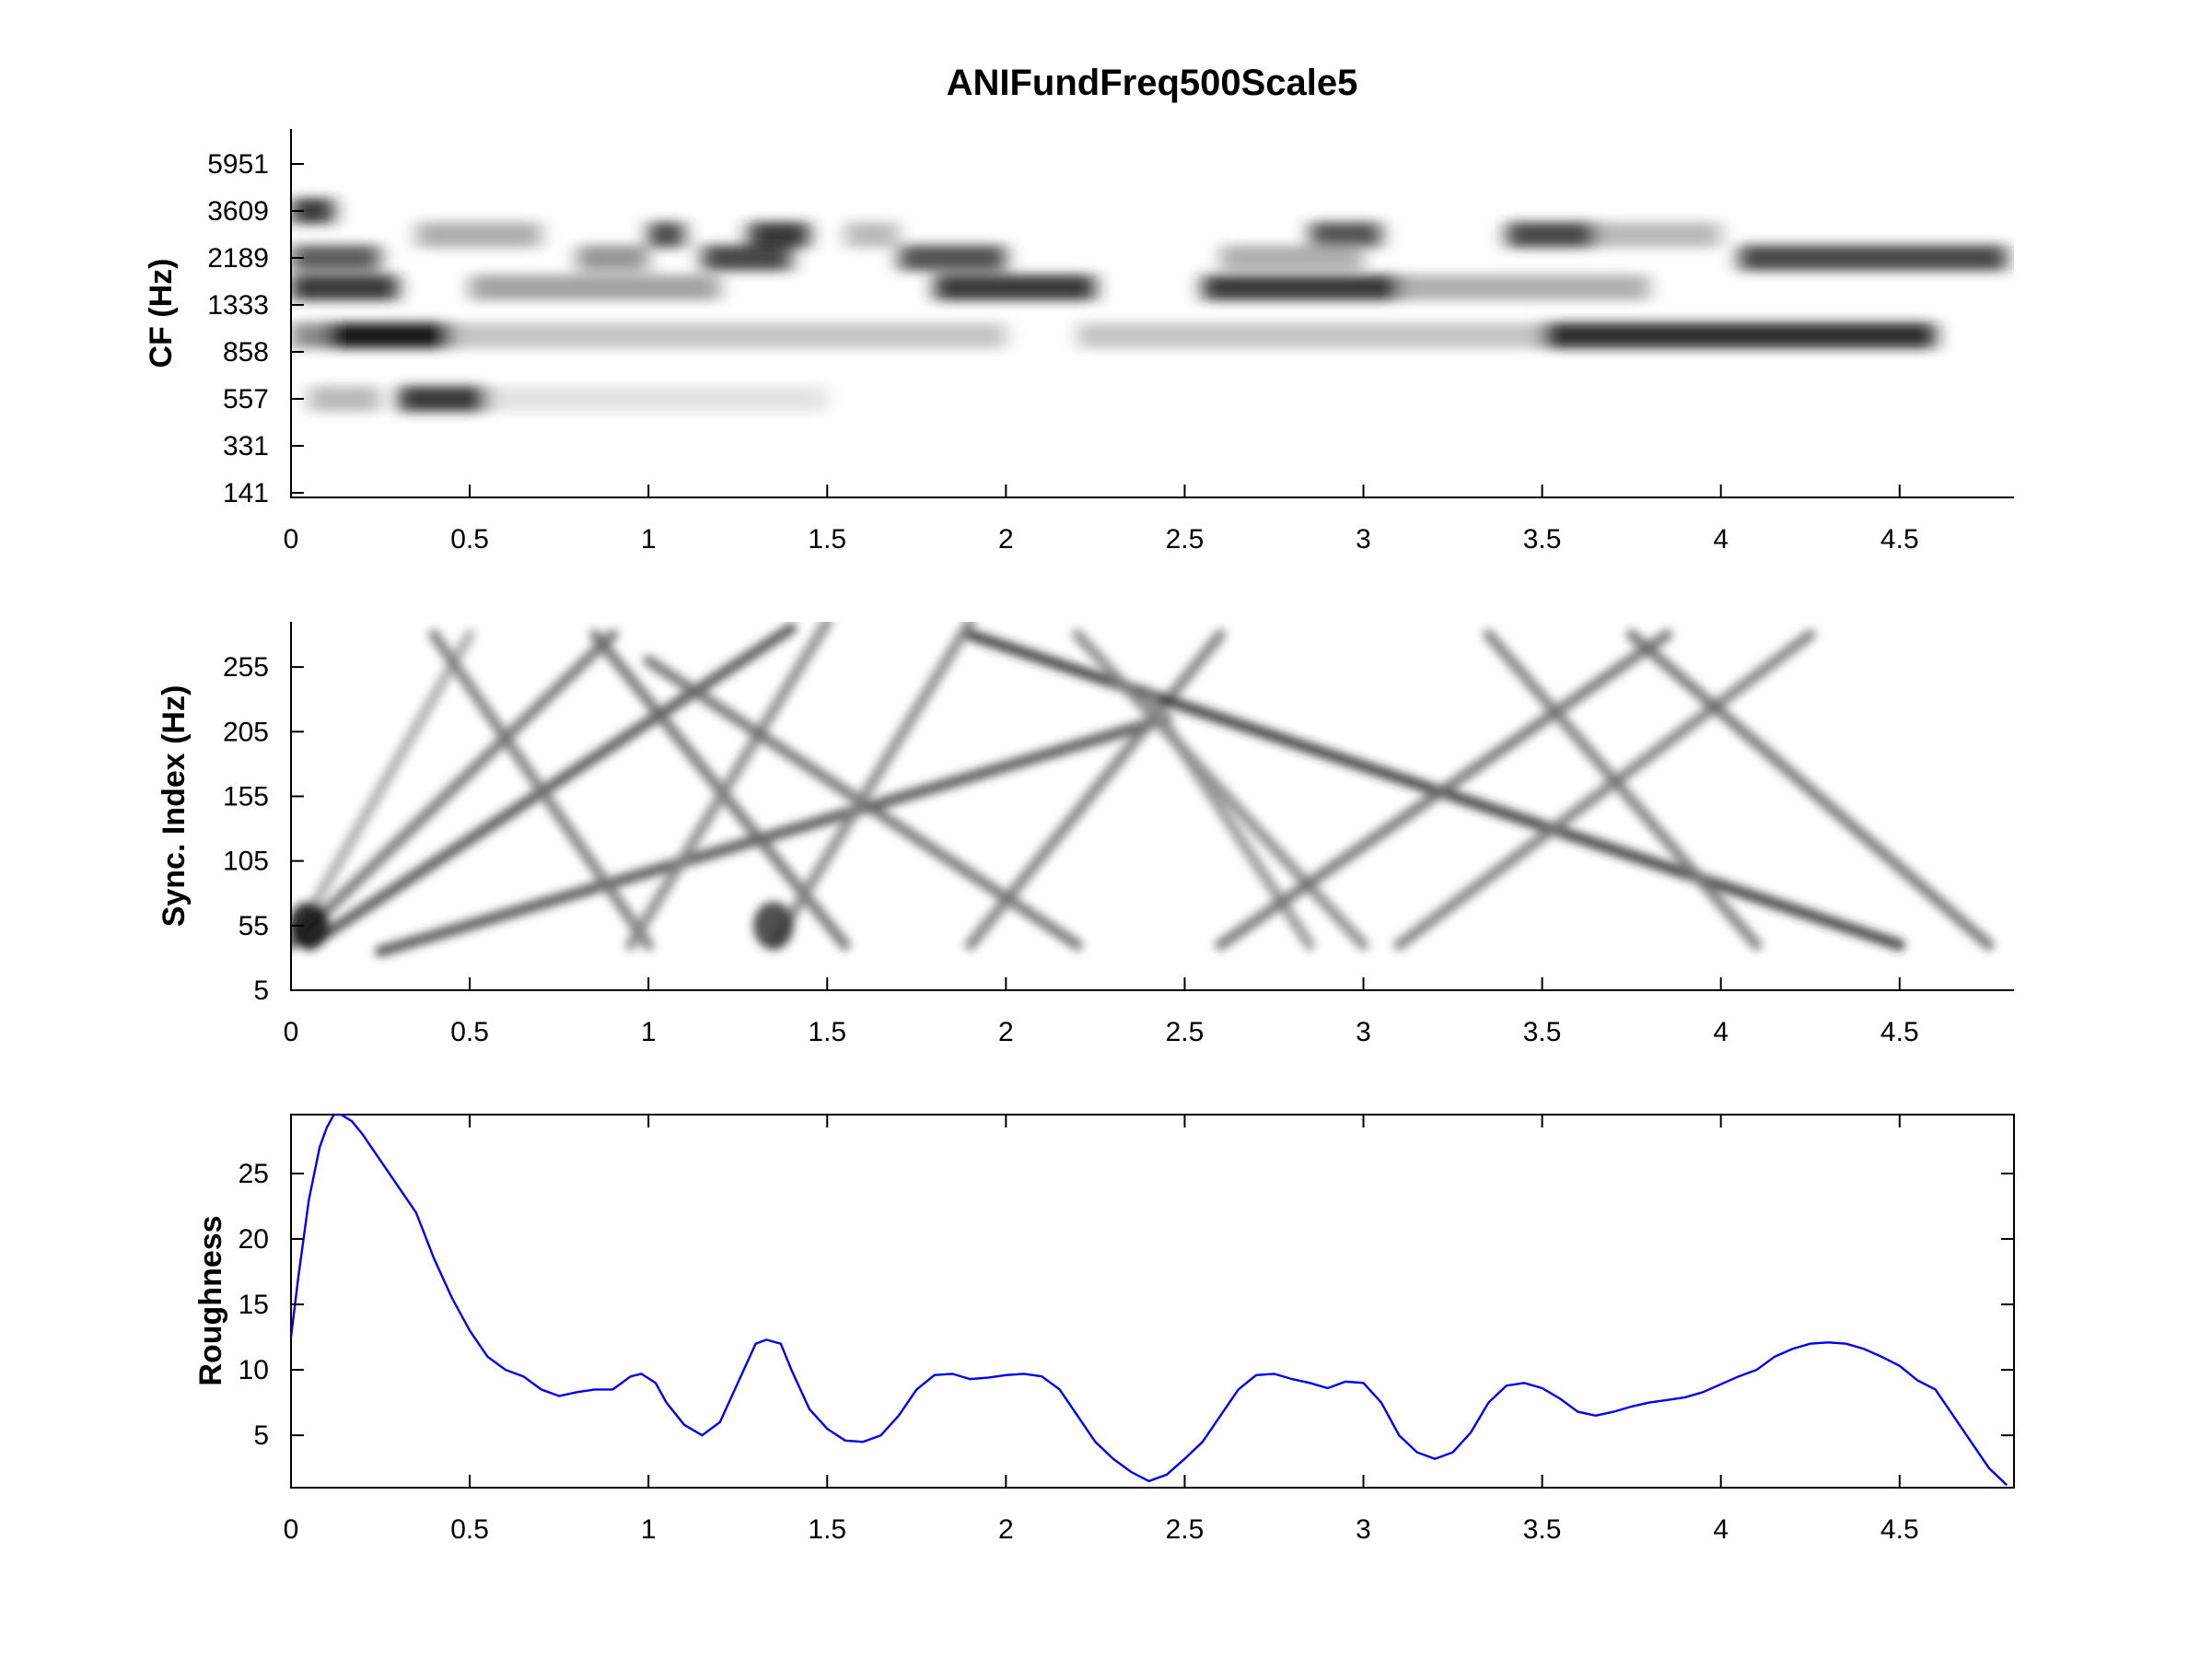  What do you see at coordinates (246, 732) in the screenshot?
I see `y-tick-label: 205` at bounding box center [246, 732].